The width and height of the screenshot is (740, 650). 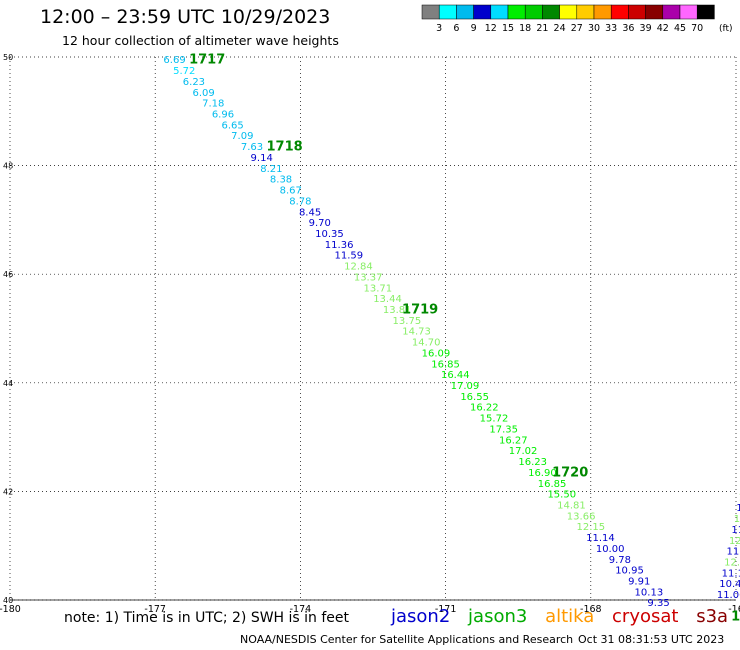 I want to click on legend-cryosat: cryosat, so click(x=645, y=616).